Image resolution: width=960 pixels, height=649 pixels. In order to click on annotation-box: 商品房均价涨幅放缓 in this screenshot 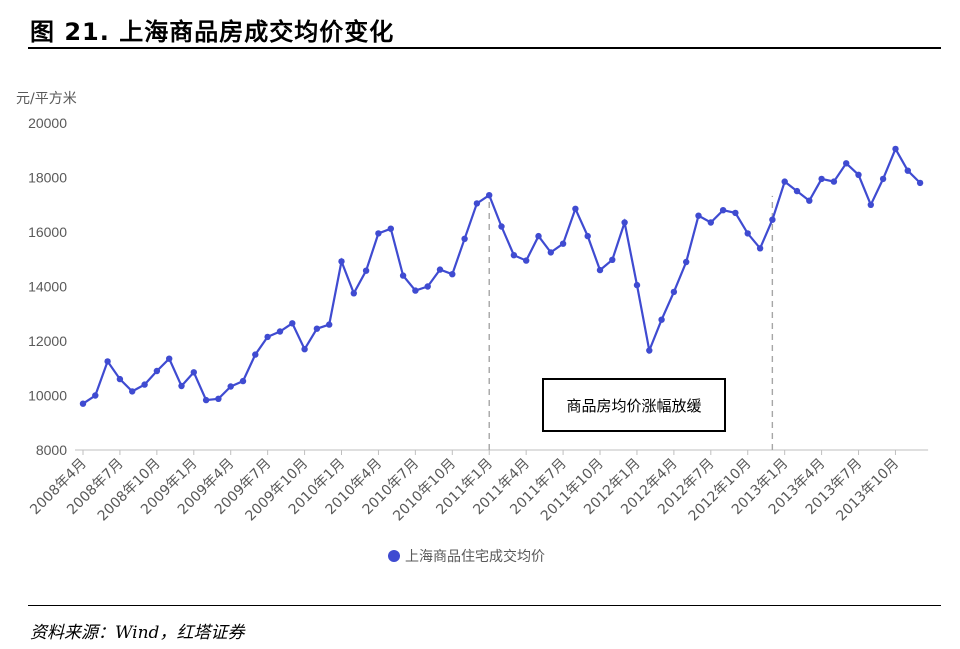, I will do `click(634, 405)`.